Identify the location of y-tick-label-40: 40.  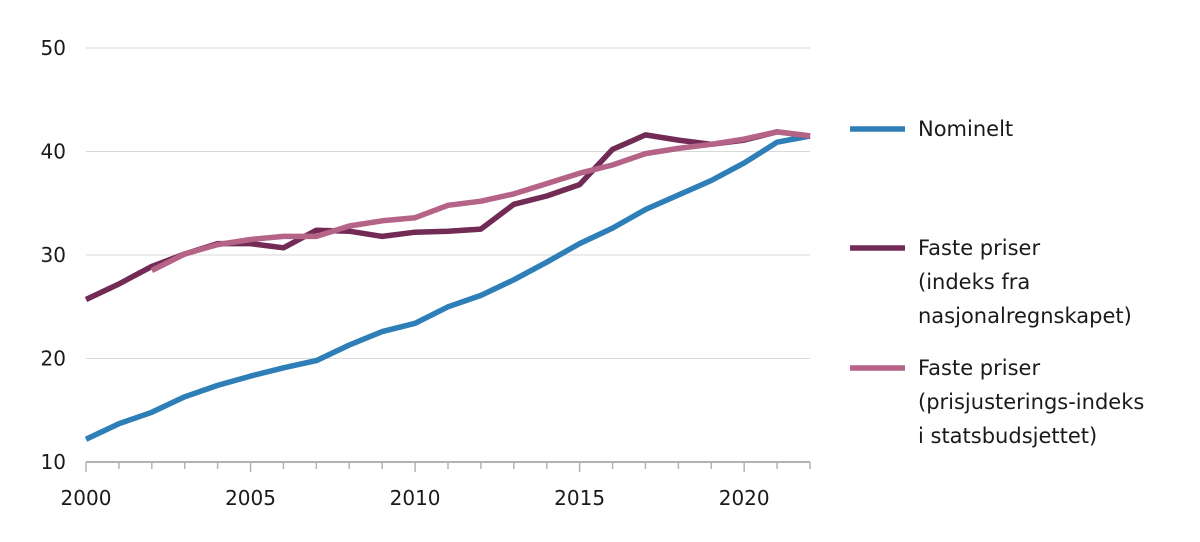
(53, 152).